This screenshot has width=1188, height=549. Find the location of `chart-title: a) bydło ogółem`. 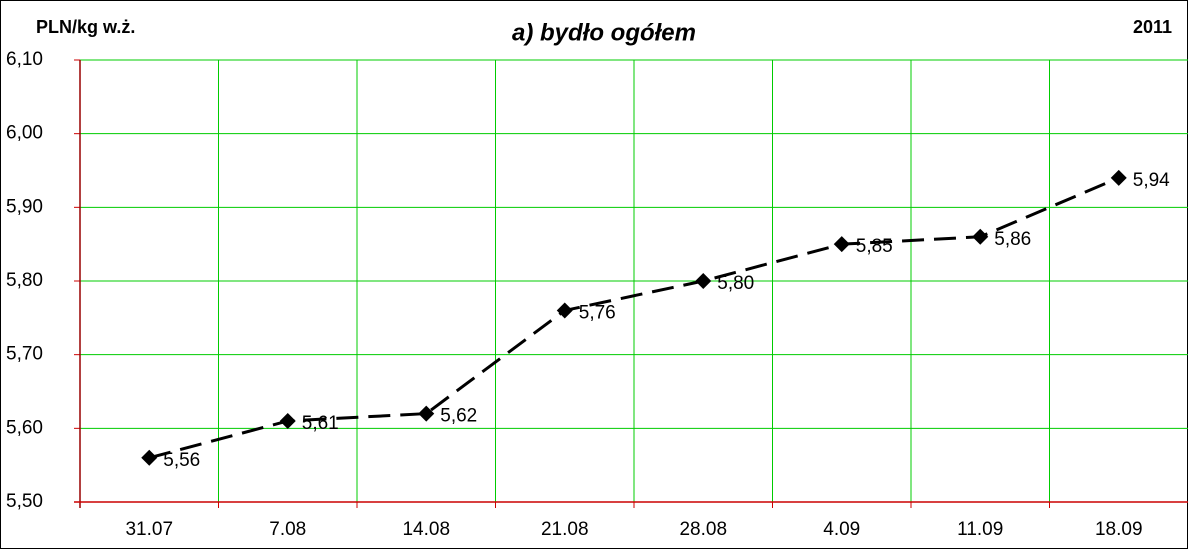

chart-title: a) bydło ogółem is located at coordinates (604, 32).